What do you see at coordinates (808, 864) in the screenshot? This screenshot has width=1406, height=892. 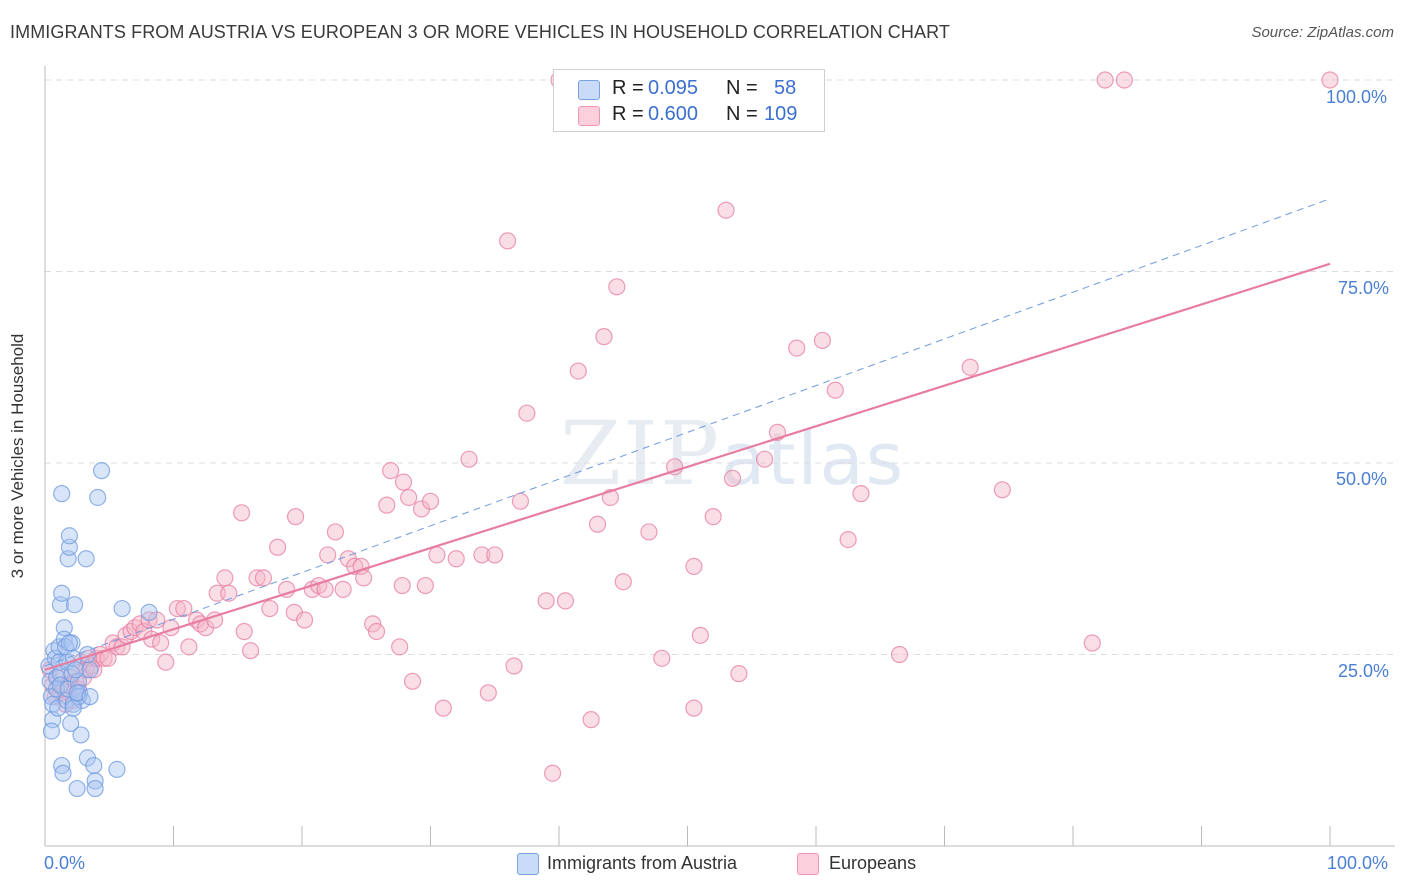 I see `legend-swatch-europeans` at bounding box center [808, 864].